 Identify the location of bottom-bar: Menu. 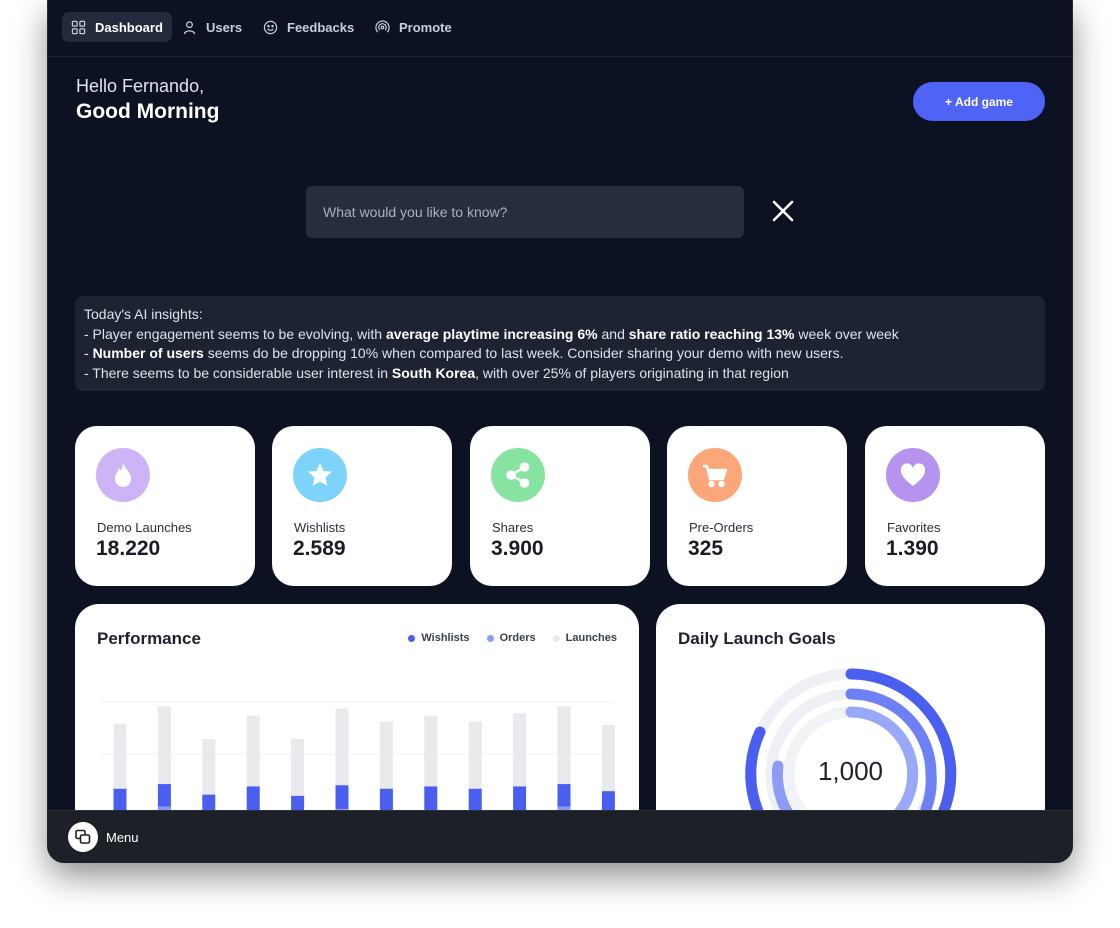
(560, 836).